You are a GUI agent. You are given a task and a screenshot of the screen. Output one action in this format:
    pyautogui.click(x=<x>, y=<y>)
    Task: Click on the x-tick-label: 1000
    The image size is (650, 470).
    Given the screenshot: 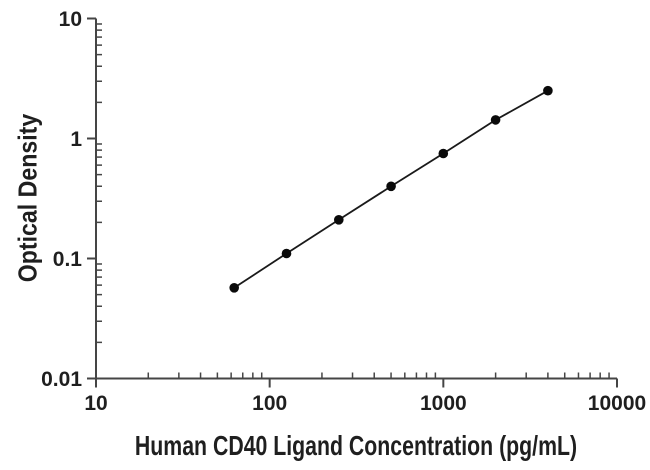 What is the action you would take?
    pyautogui.click(x=443, y=403)
    